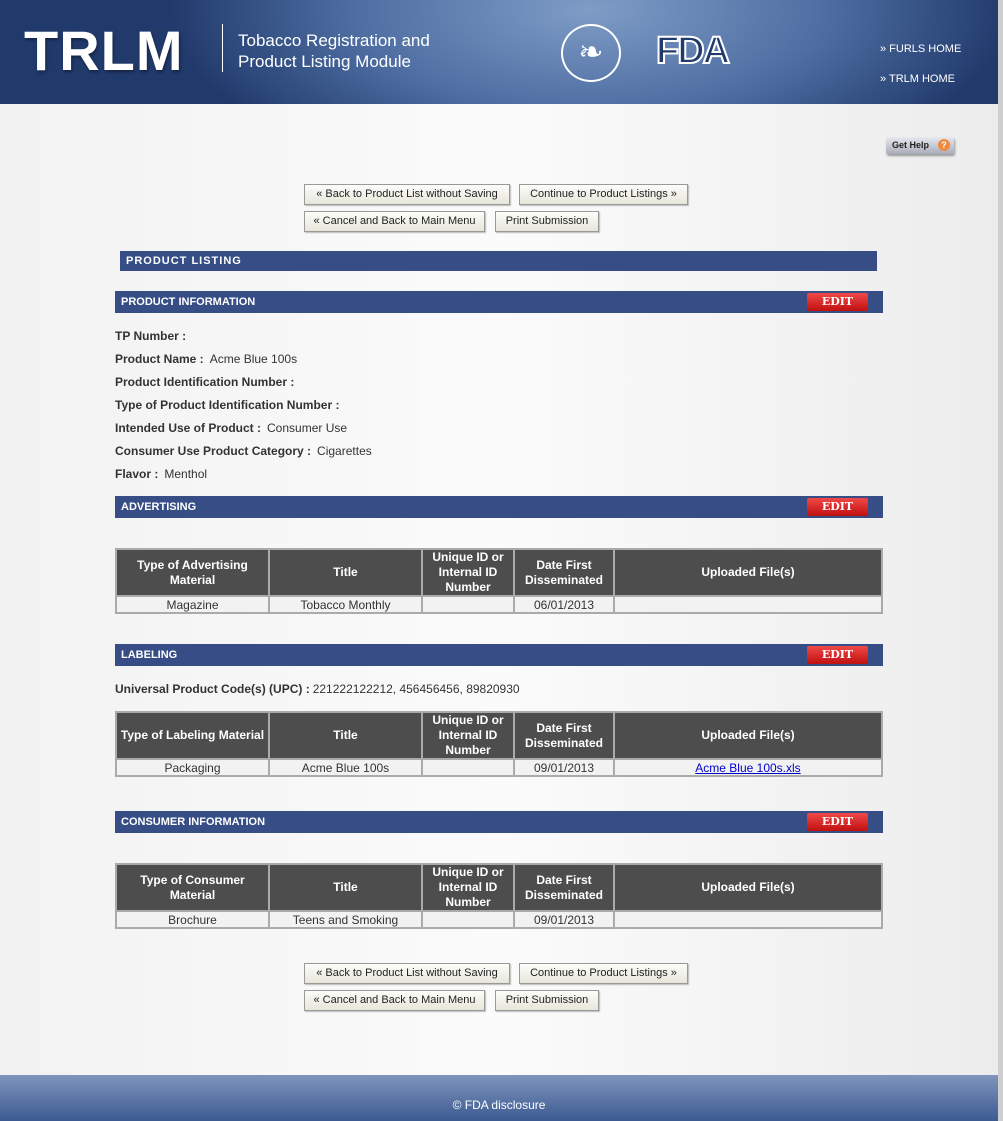  What do you see at coordinates (499, 302) in the screenshot?
I see `product-information-header: PRODUCT INFORMATION EDIT` at bounding box center [499, 302].